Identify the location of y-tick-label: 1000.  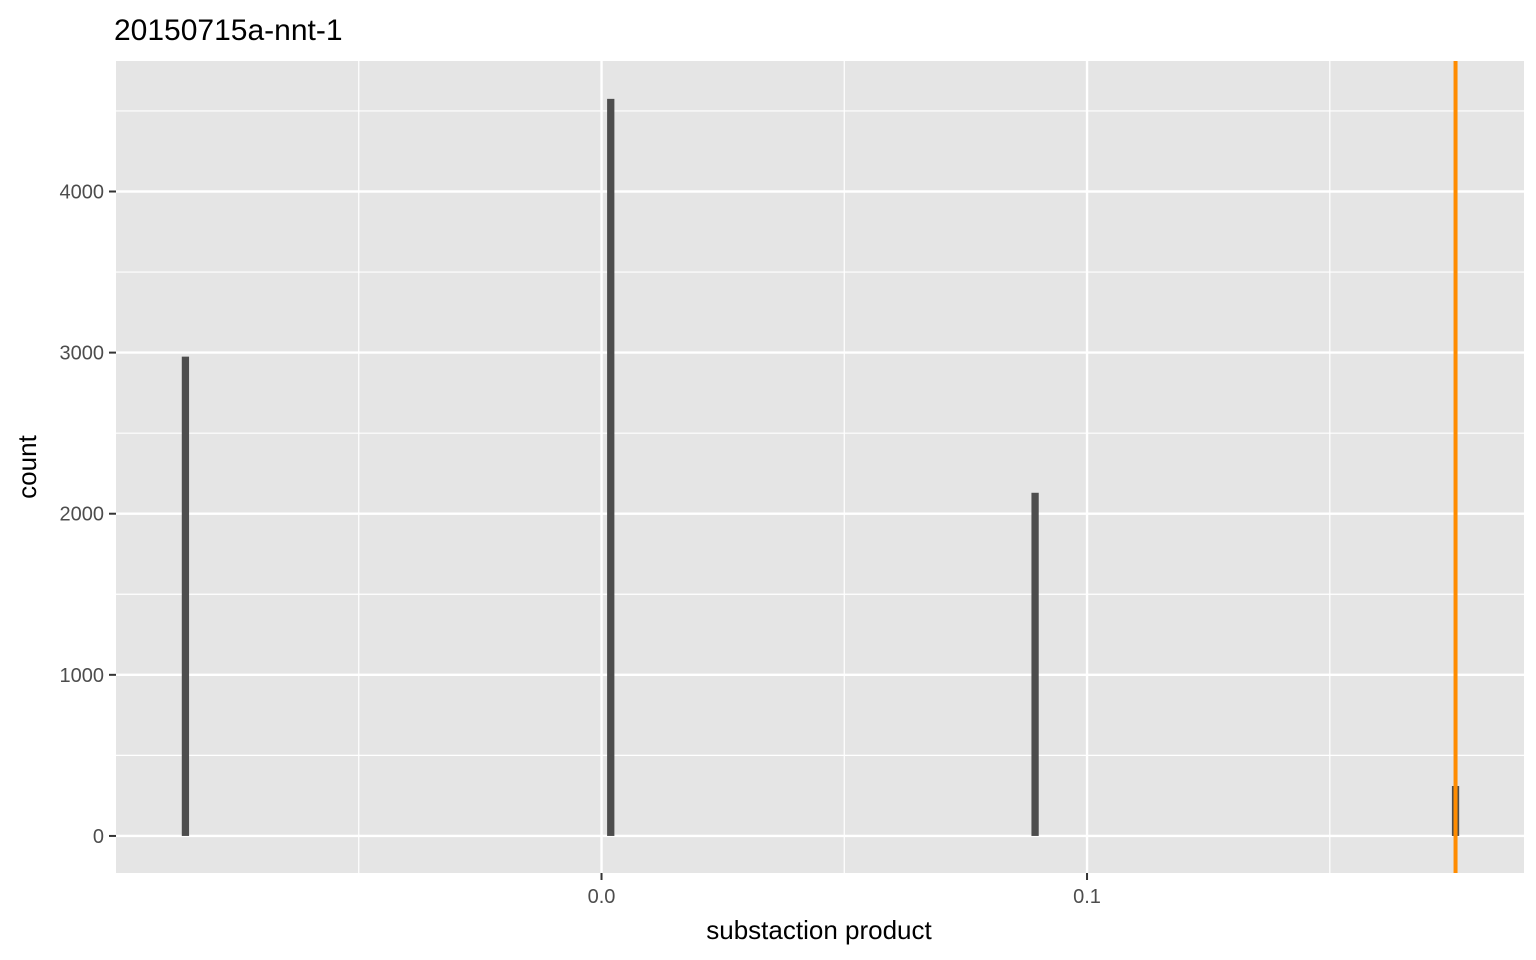
(82, 676).